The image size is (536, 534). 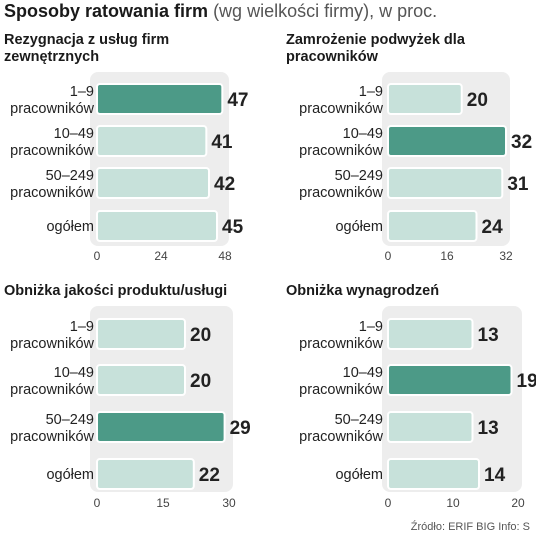 What do you see at coordinates (453, 503) in the screenshot?
I see `x-tick-label: 10` at bounding box center [453, 503].